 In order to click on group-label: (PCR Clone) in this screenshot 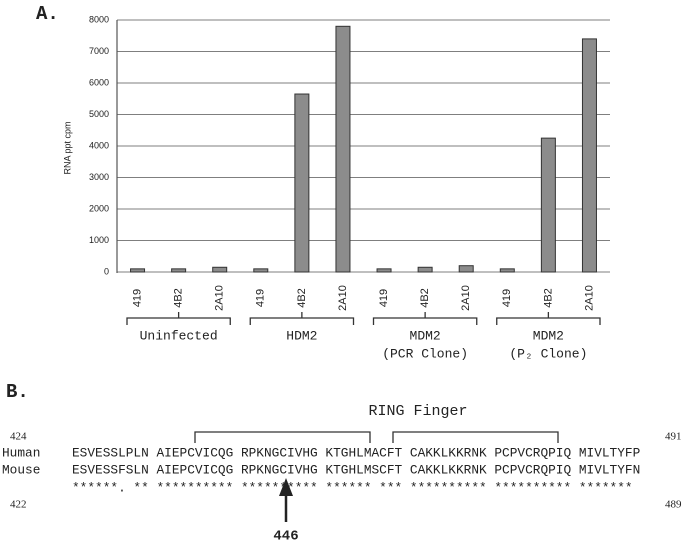, I will do `click(425, 353)`.